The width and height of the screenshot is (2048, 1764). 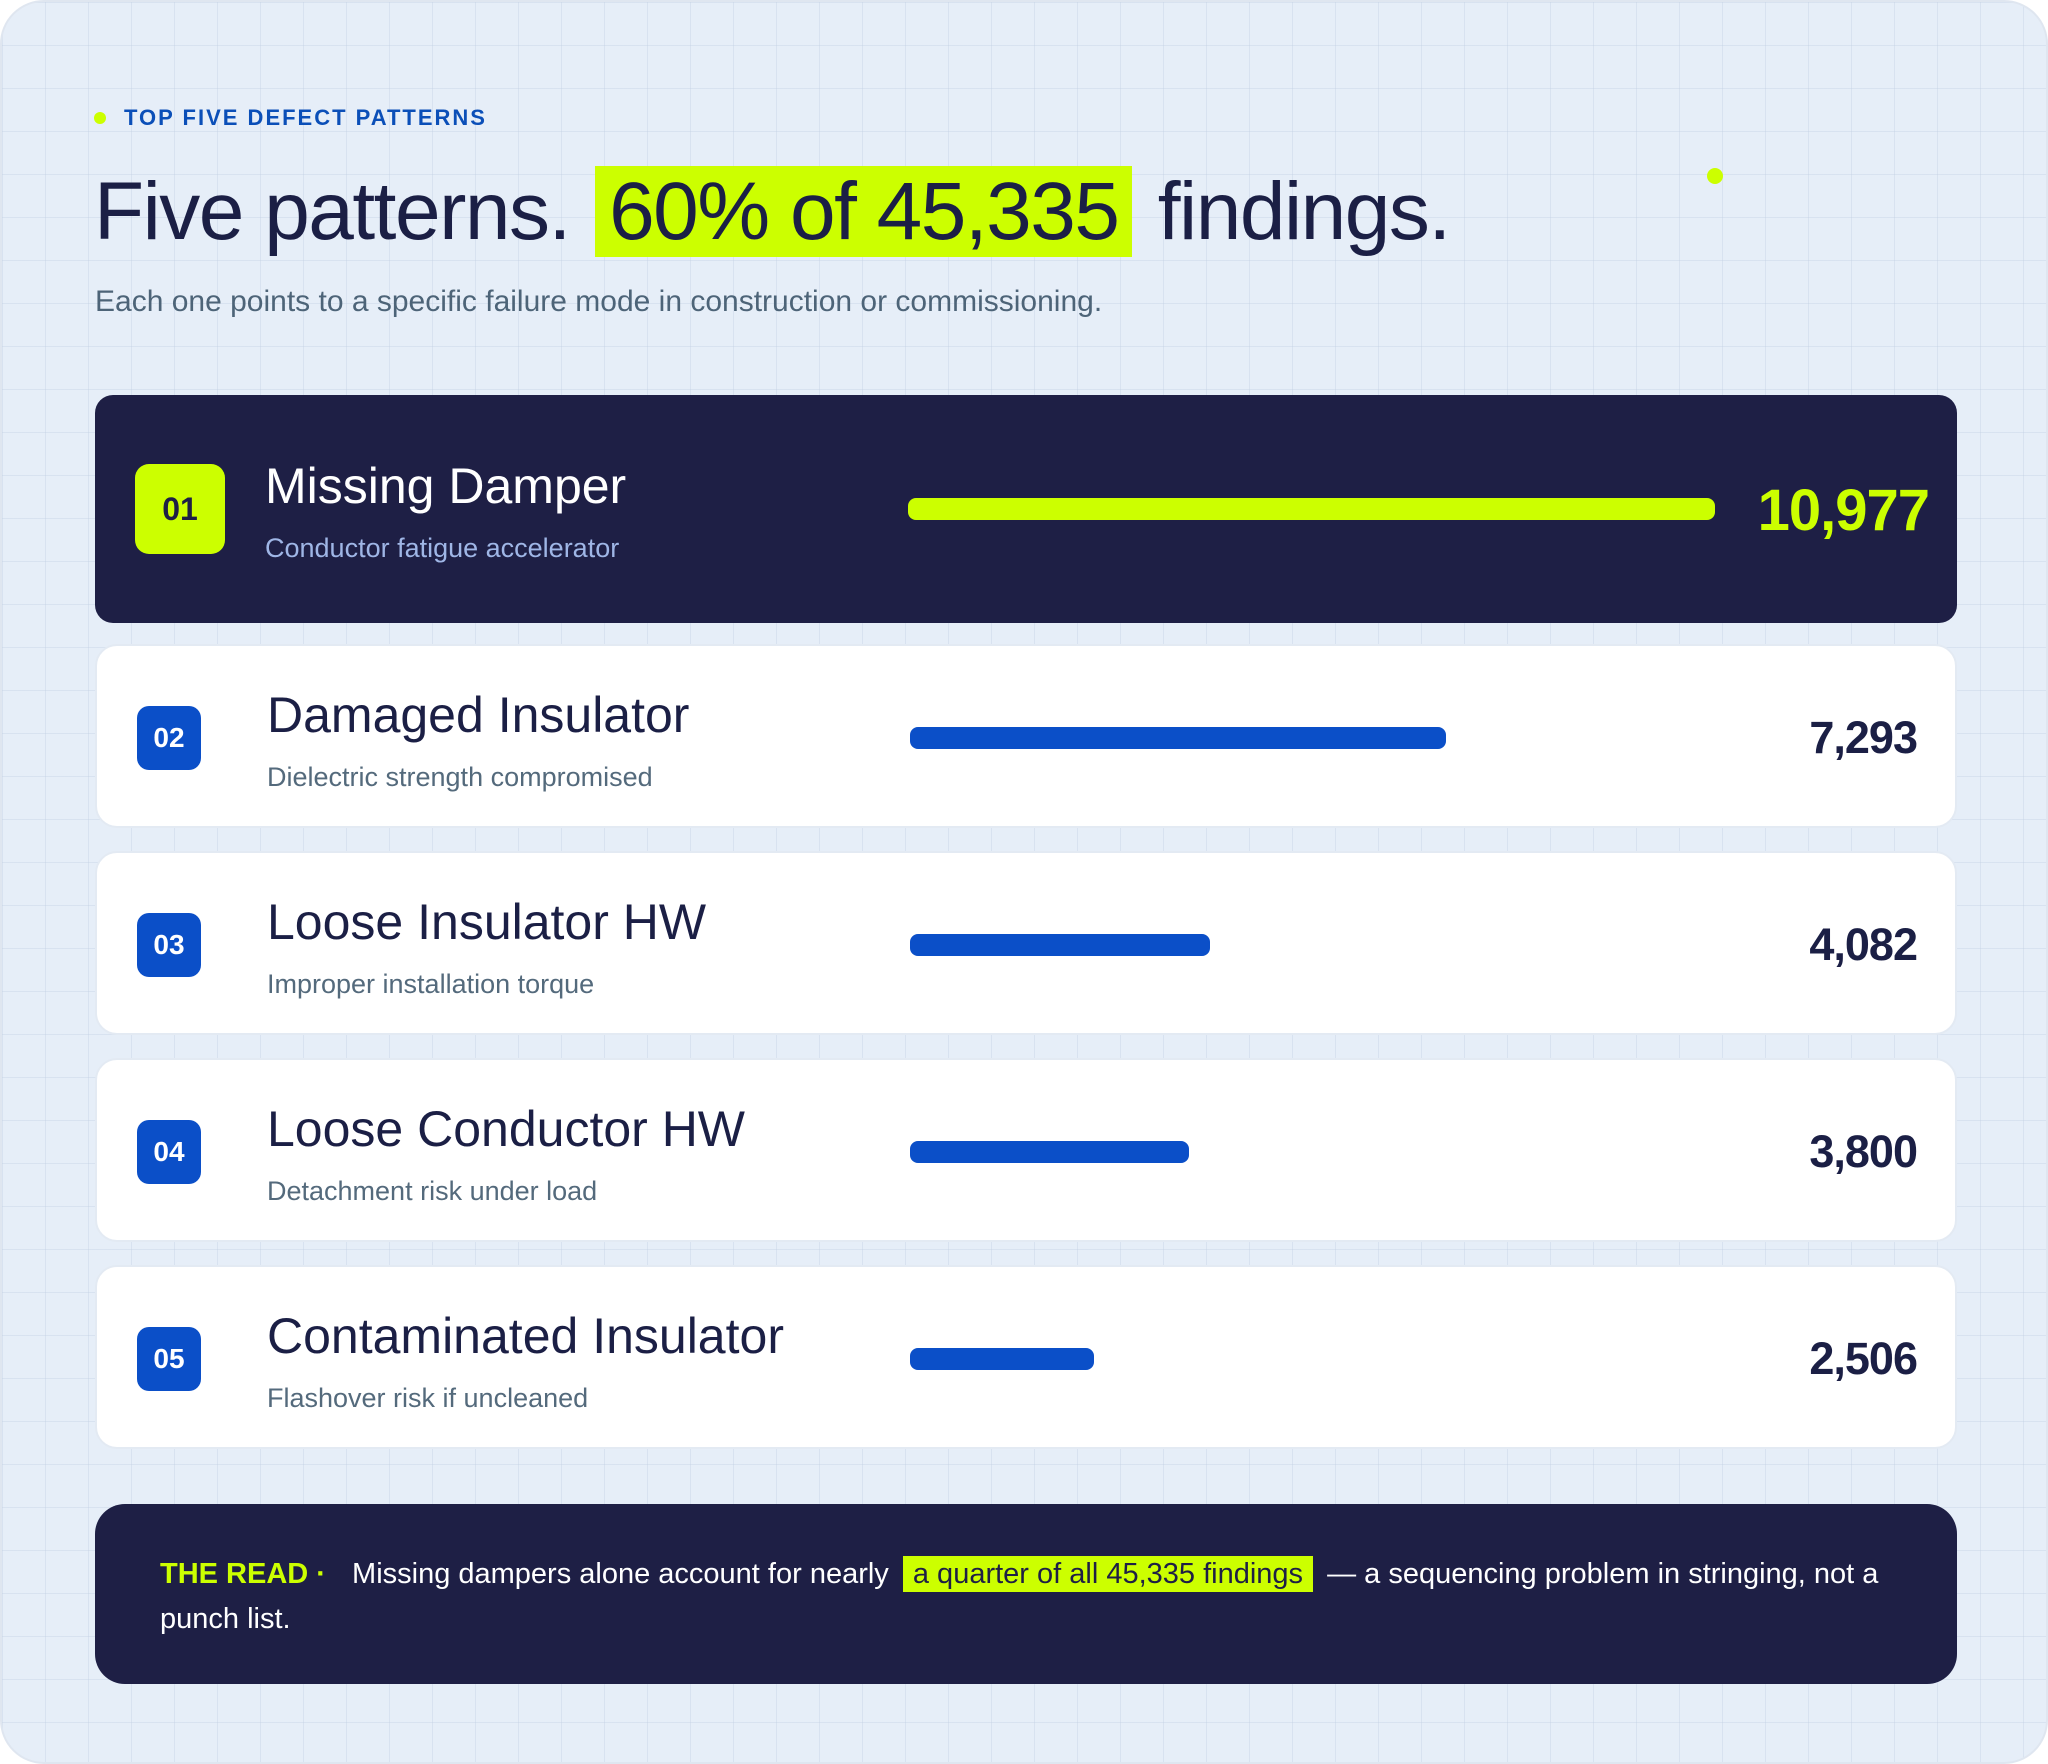 What do you see at coordinates (1304, 211) in the screenshot?
I see `headline-tail: findings.` at bounding box center [1304, 211].